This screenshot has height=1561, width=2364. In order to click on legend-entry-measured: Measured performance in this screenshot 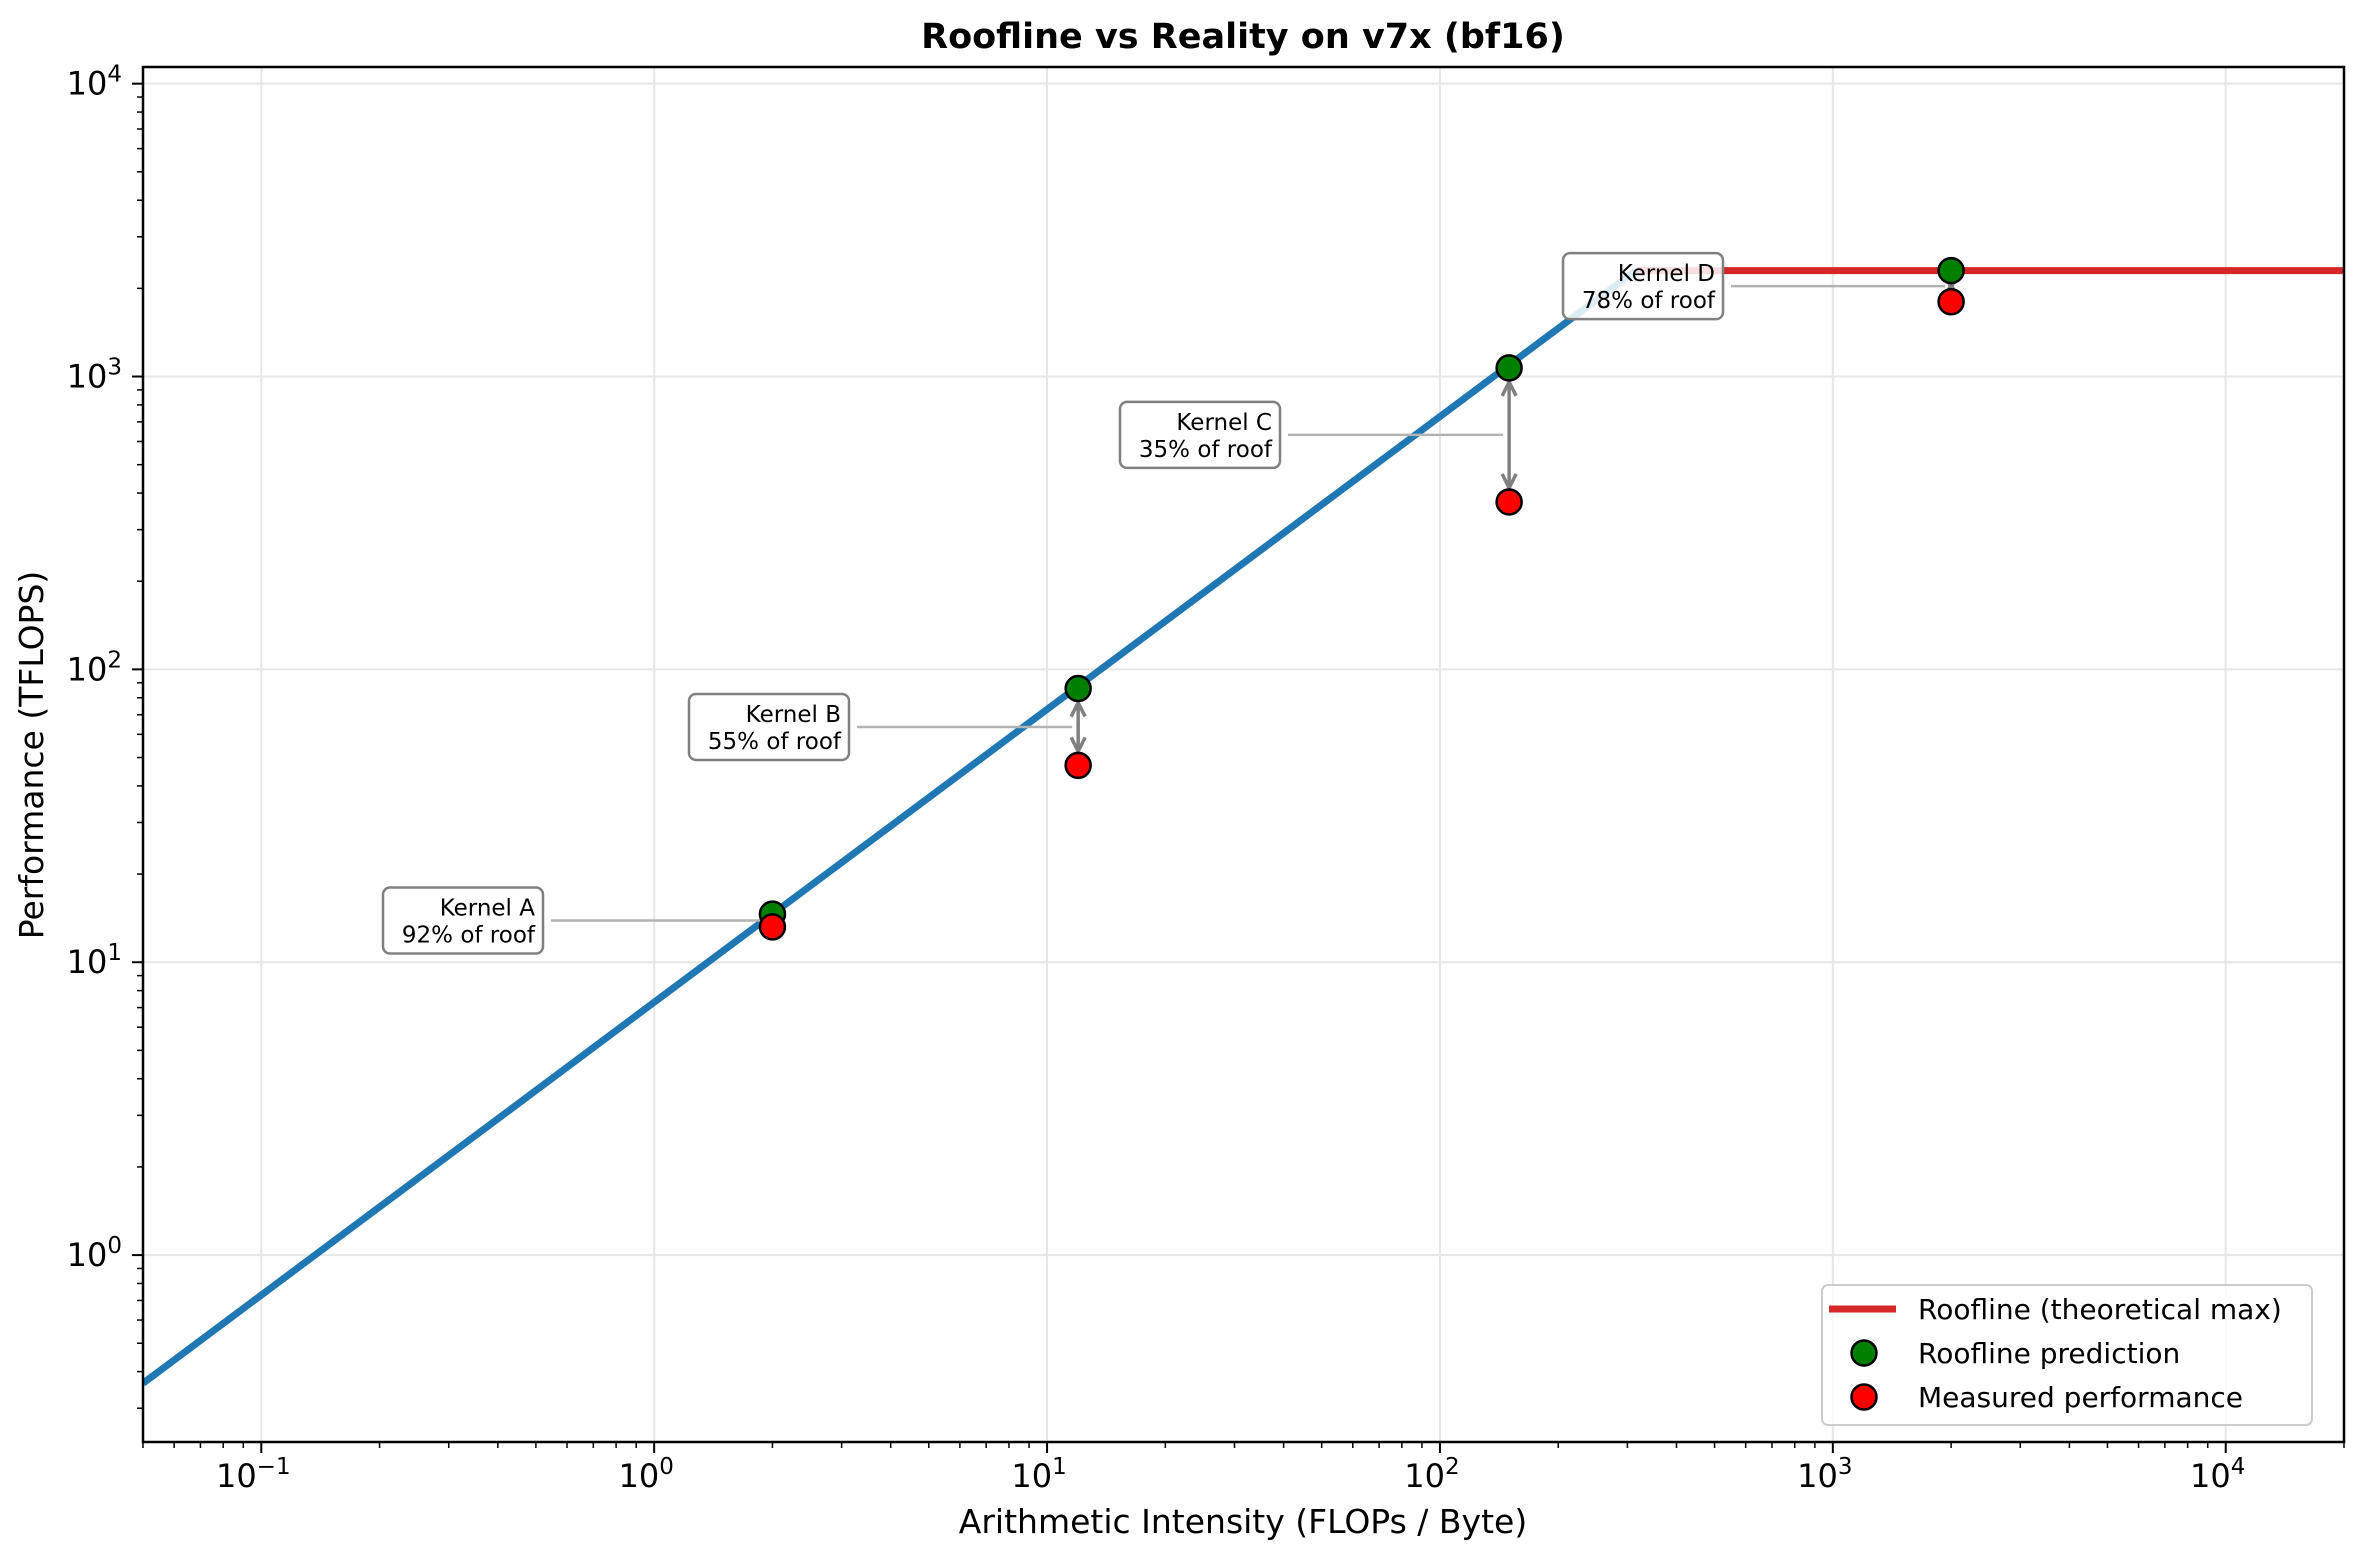, I will do `click(2046, 1397)`.